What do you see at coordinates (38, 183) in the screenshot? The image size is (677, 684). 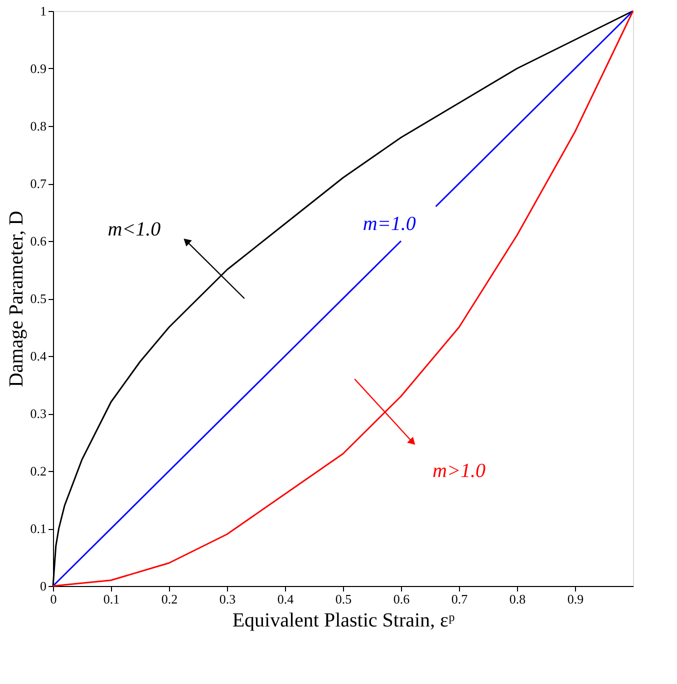 I see `y-tick-label: 0.7` at bounding box center [38, 183].